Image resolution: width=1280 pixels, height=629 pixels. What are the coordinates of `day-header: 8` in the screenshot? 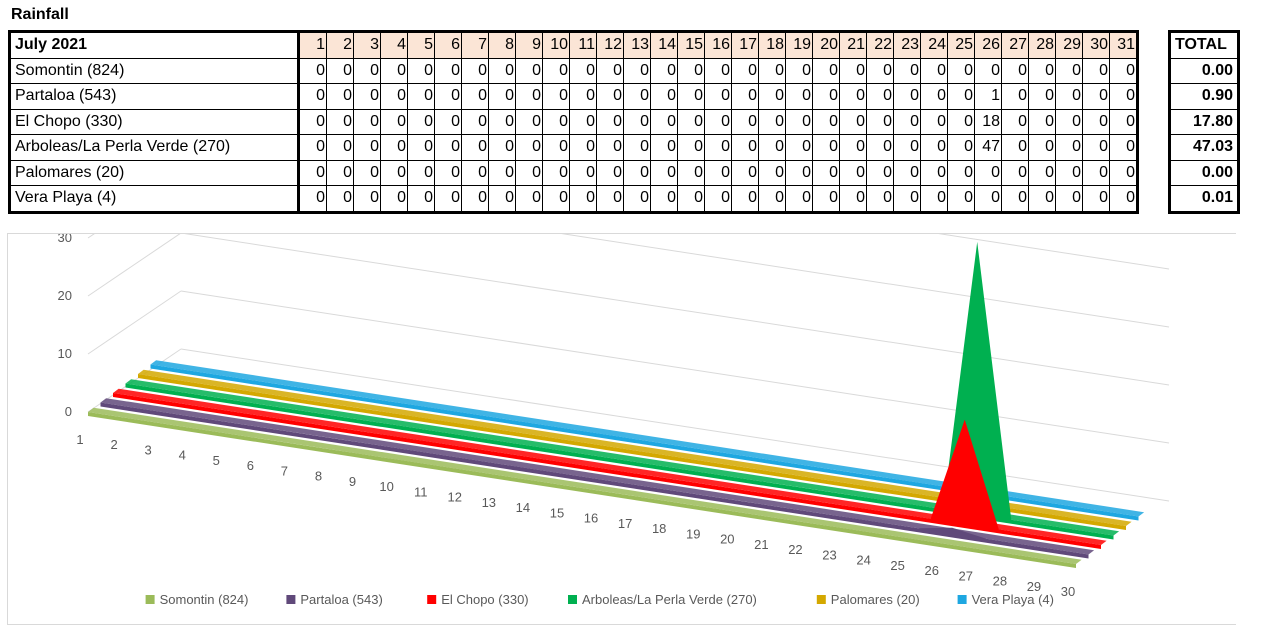 It's located at (502, 44).